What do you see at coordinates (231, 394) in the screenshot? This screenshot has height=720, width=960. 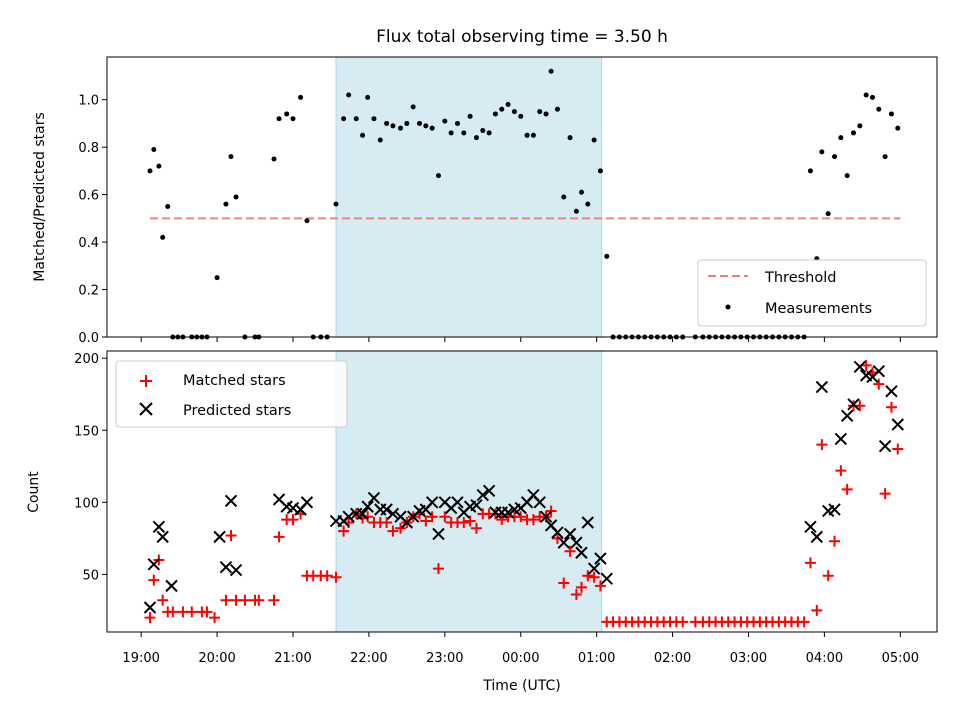 I see `count-legend: Matched stars Predicted stars` at bounding box center [231, 394].